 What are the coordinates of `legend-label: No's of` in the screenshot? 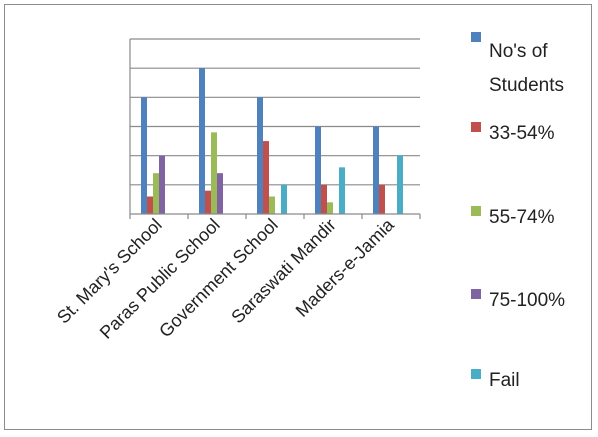 It's located at (518, 51).